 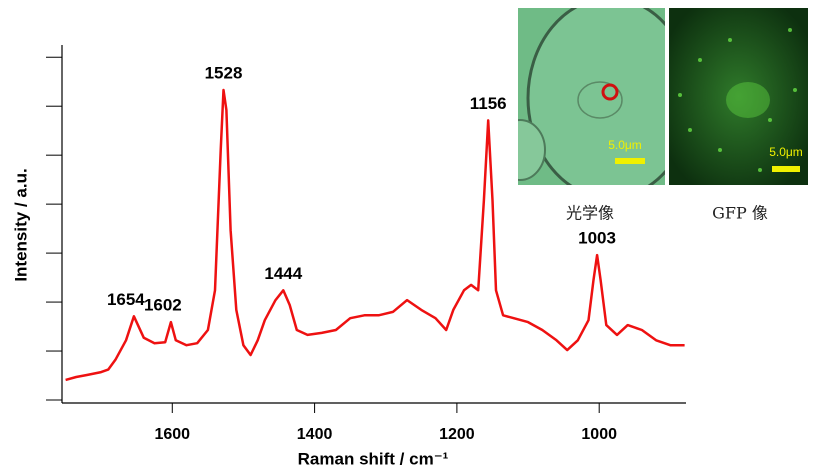 I want to click on peak-label: 1528, so click(x=224, y=73).